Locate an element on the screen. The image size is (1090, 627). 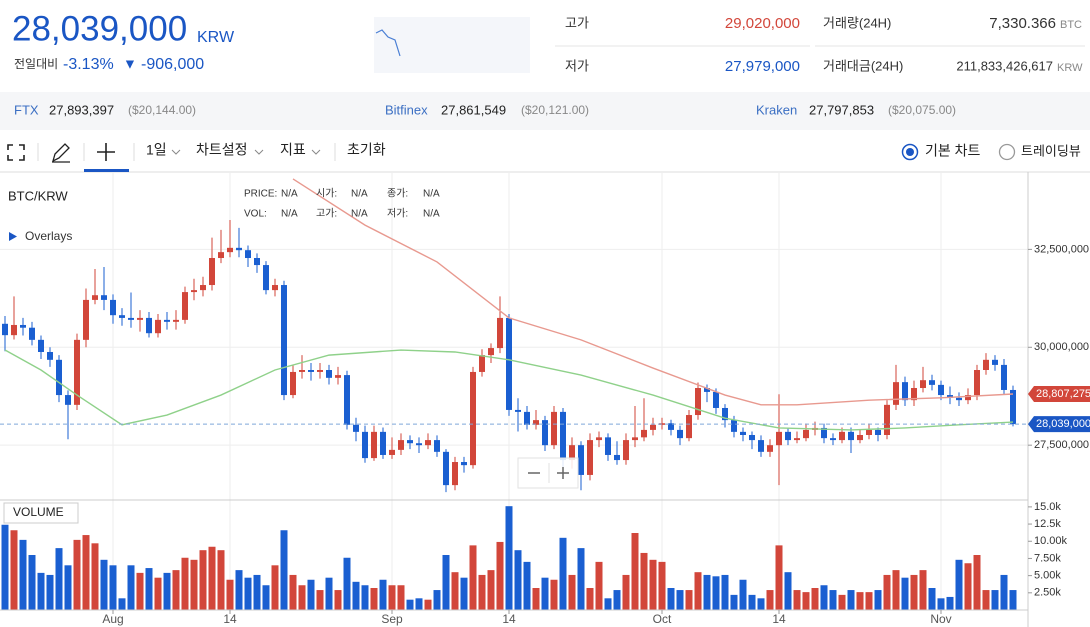
exchange-name: Kraken is located at coordinates (776, 109).